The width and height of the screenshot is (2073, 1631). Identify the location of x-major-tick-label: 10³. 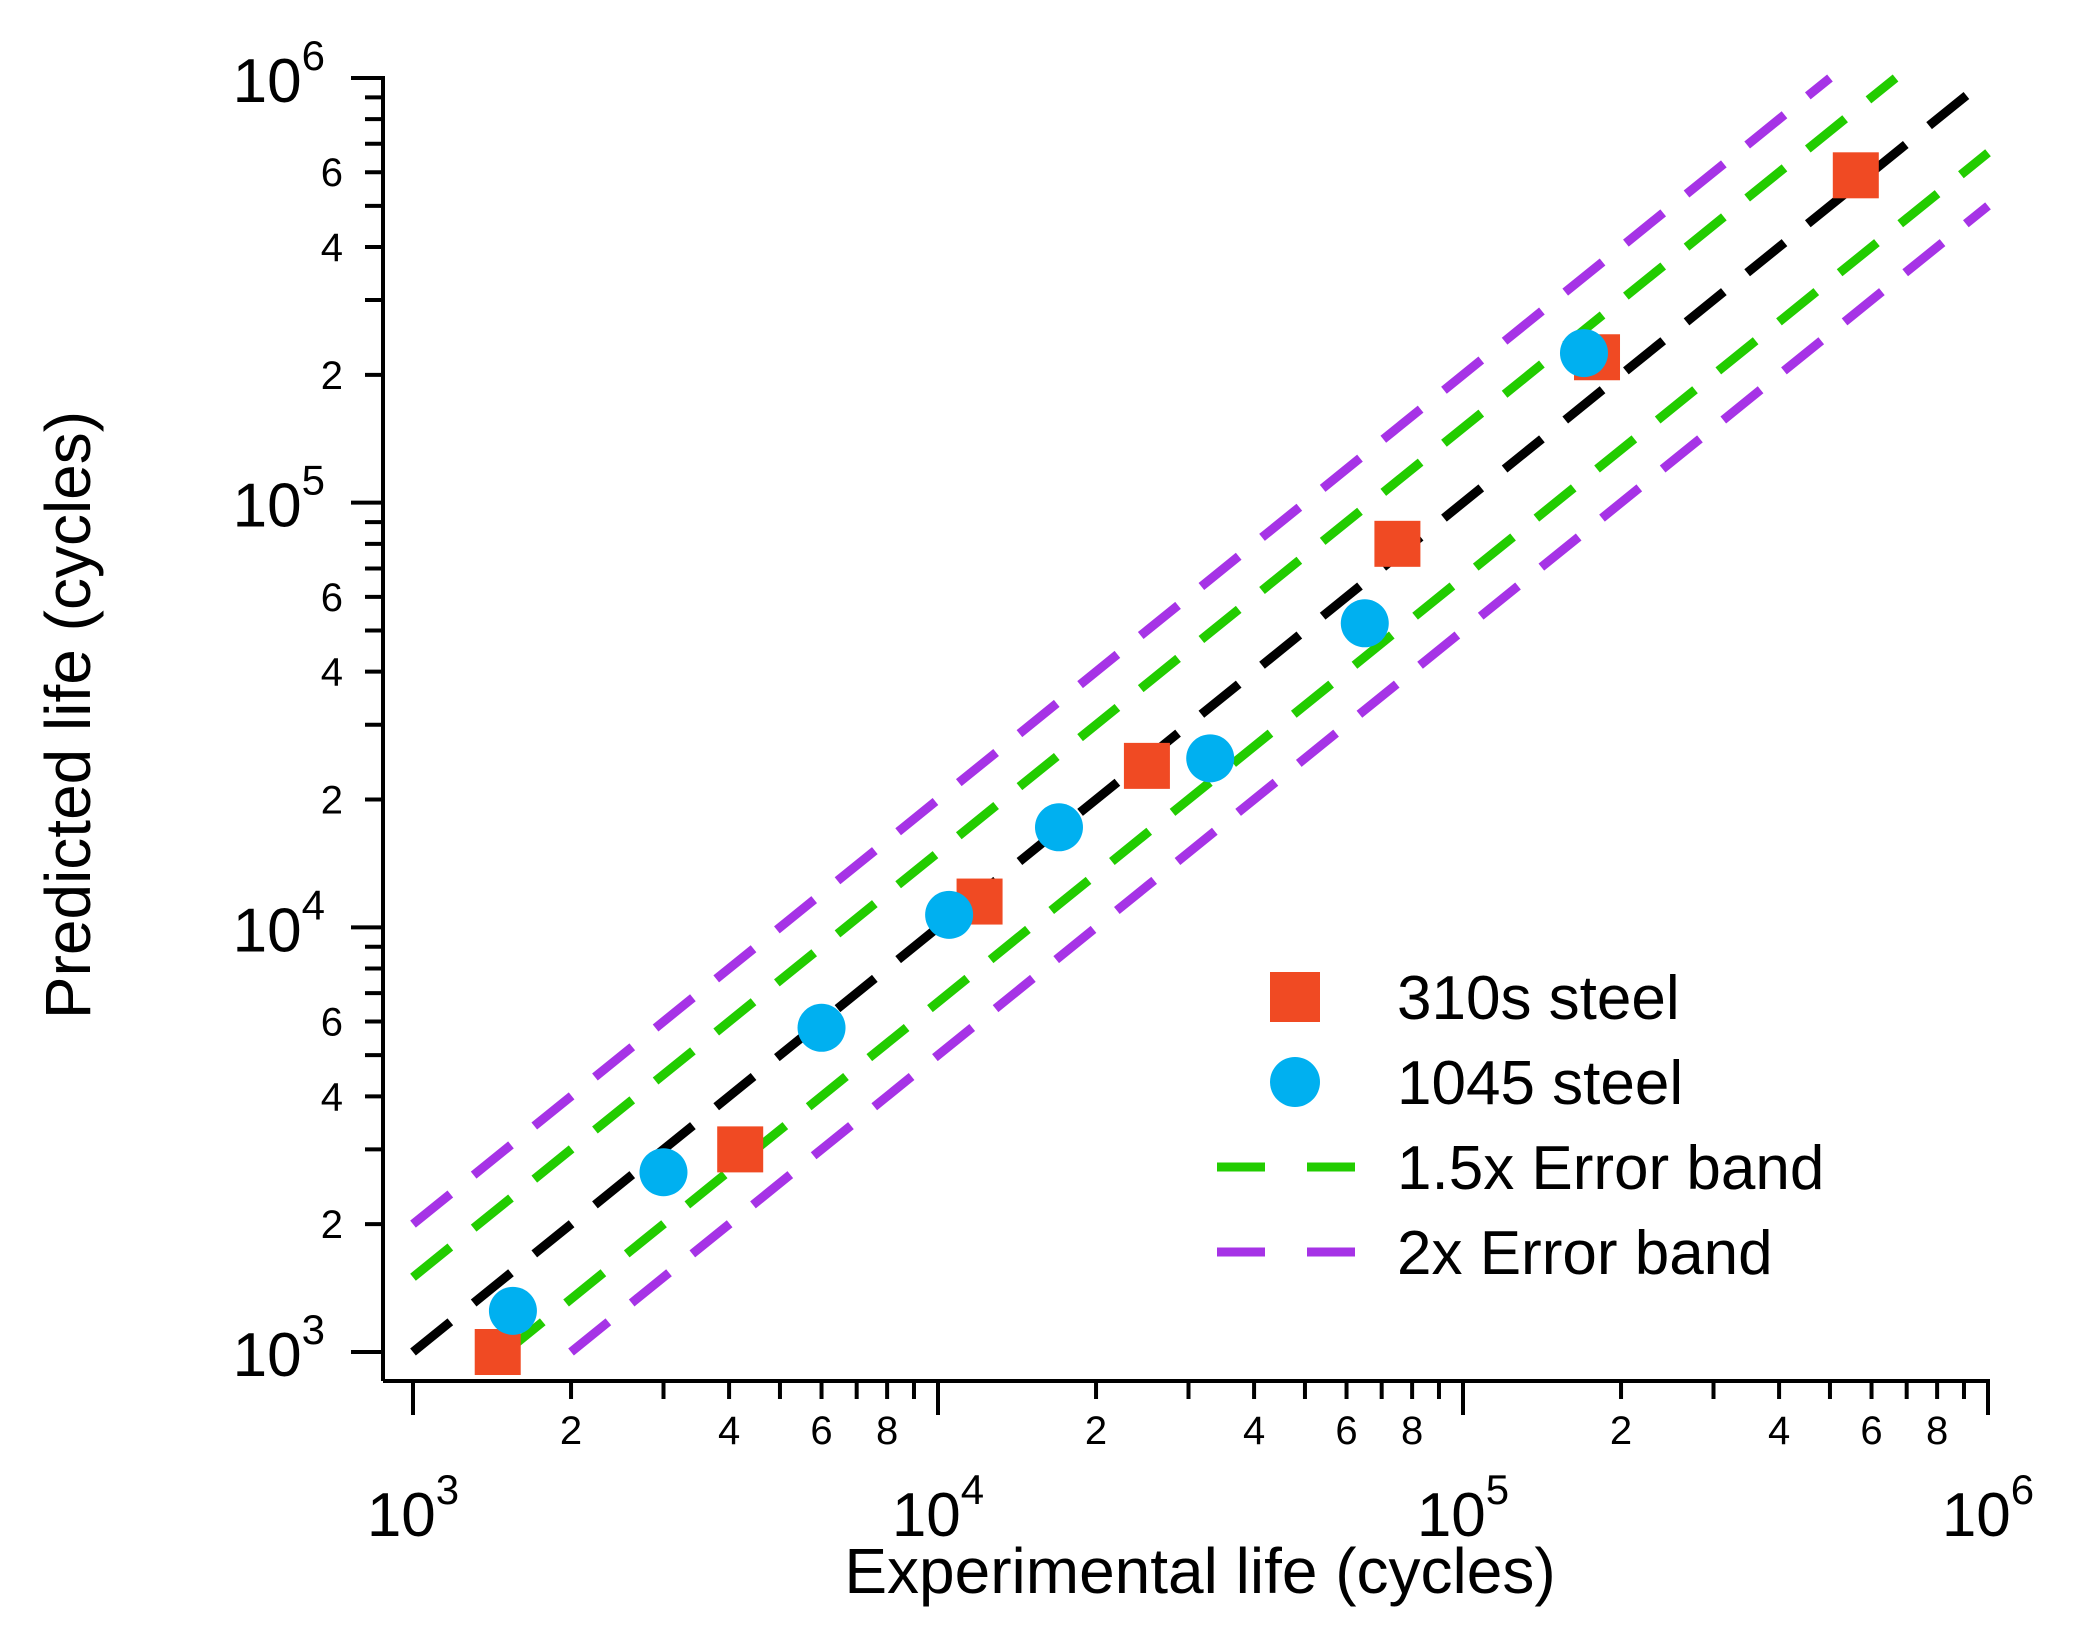
(413, 1508).